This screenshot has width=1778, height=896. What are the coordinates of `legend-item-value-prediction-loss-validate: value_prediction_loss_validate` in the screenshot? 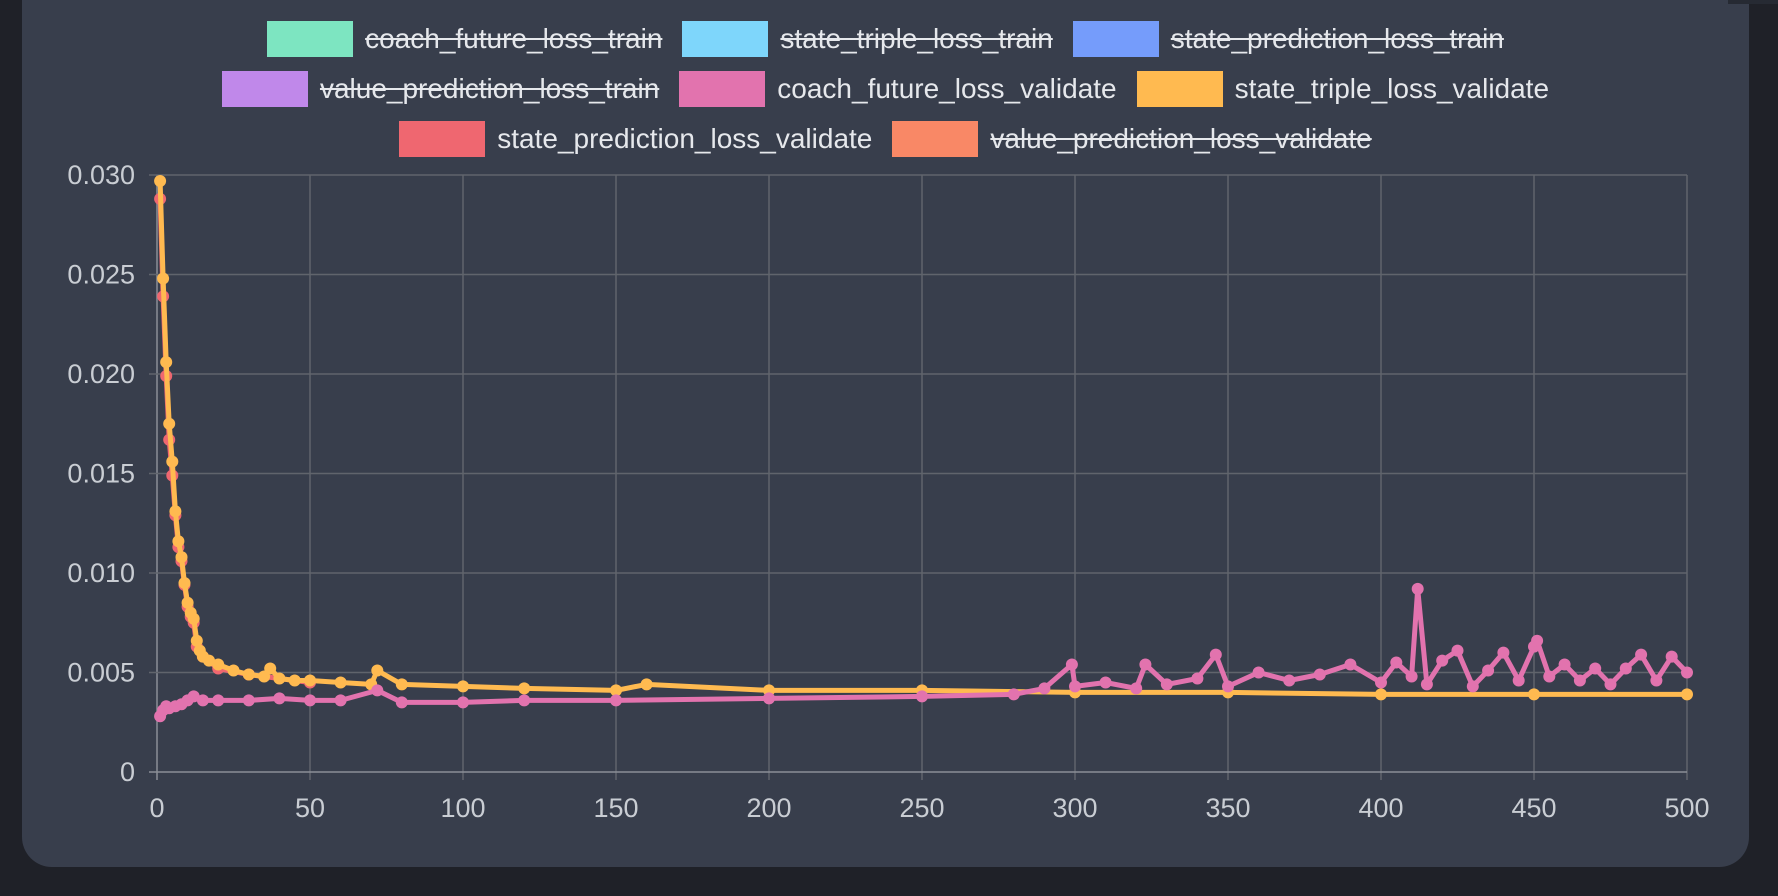 It's located at (1132, 139).